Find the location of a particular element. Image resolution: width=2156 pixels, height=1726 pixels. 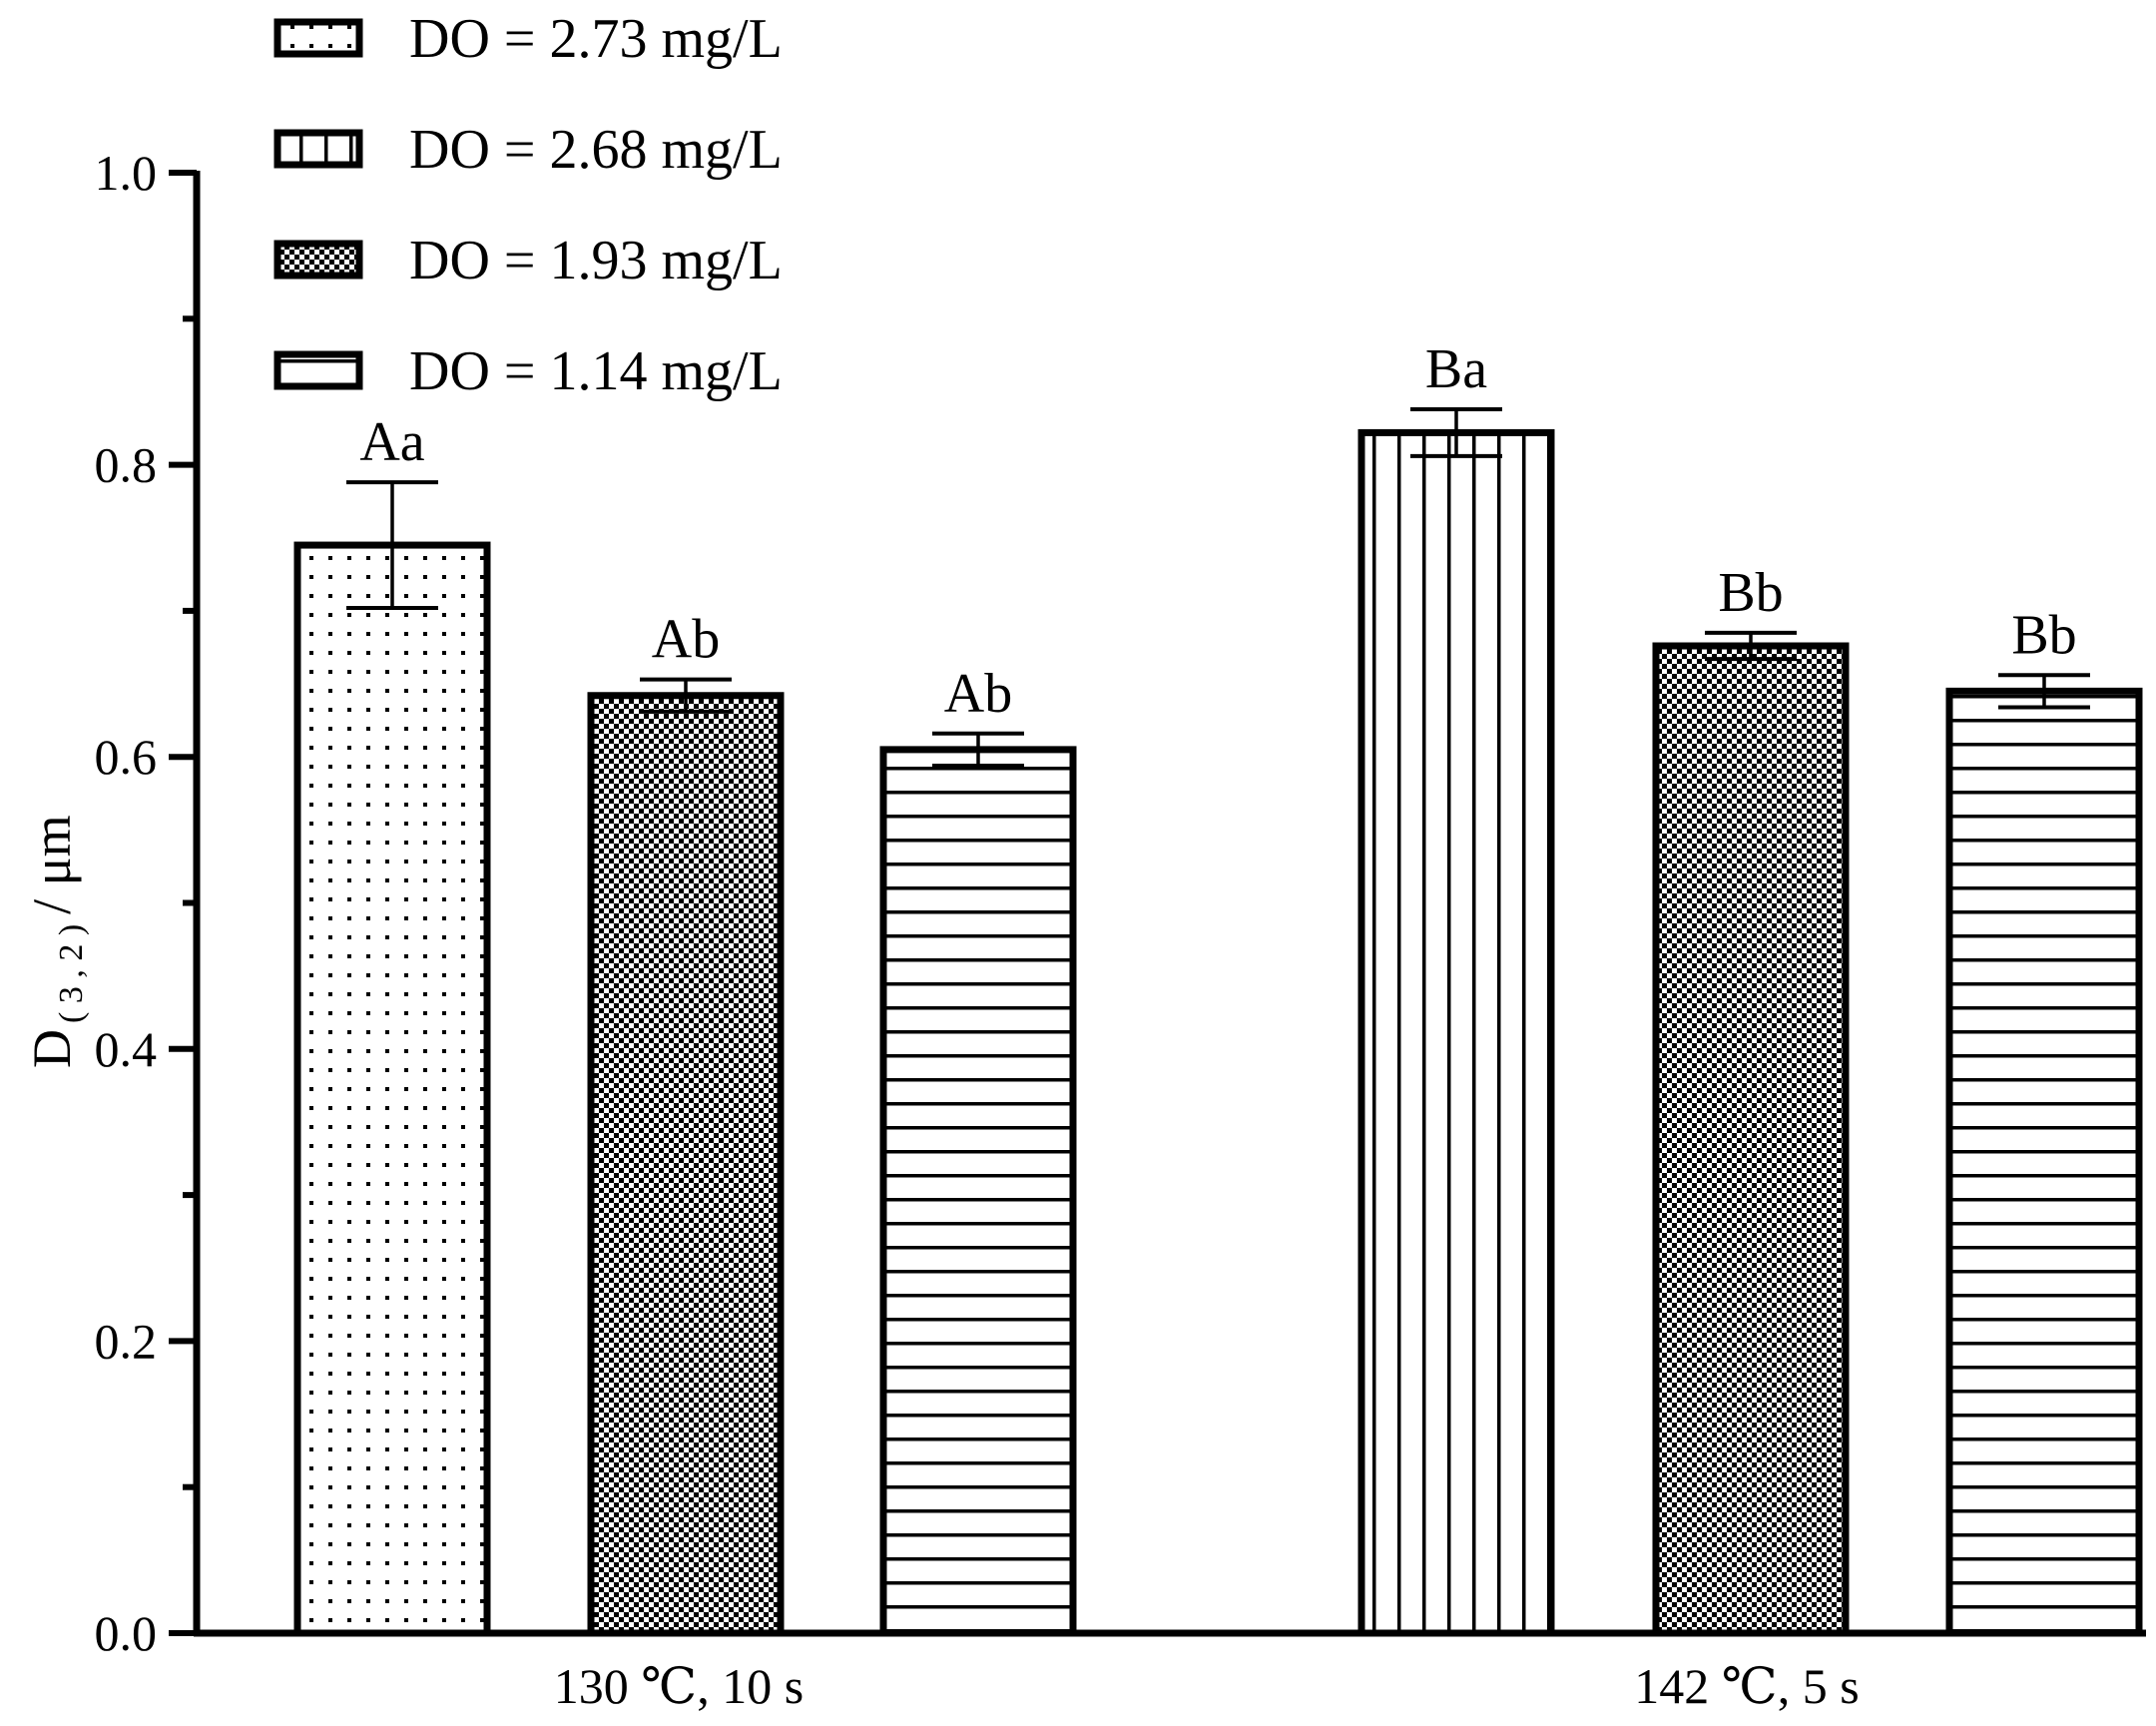

y-tick-label: 0.0 is located at coordinates (126, 1633).